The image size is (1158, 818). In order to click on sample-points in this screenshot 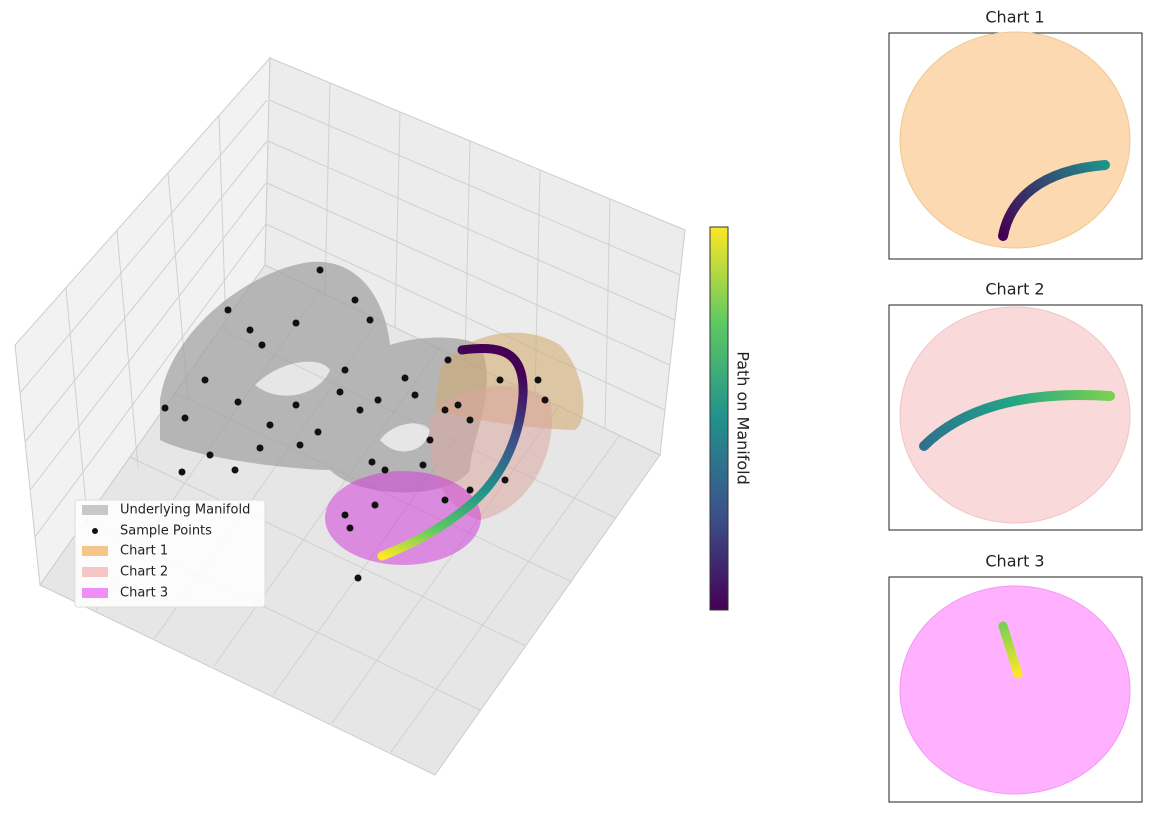, I will do `click(355, 424)`.